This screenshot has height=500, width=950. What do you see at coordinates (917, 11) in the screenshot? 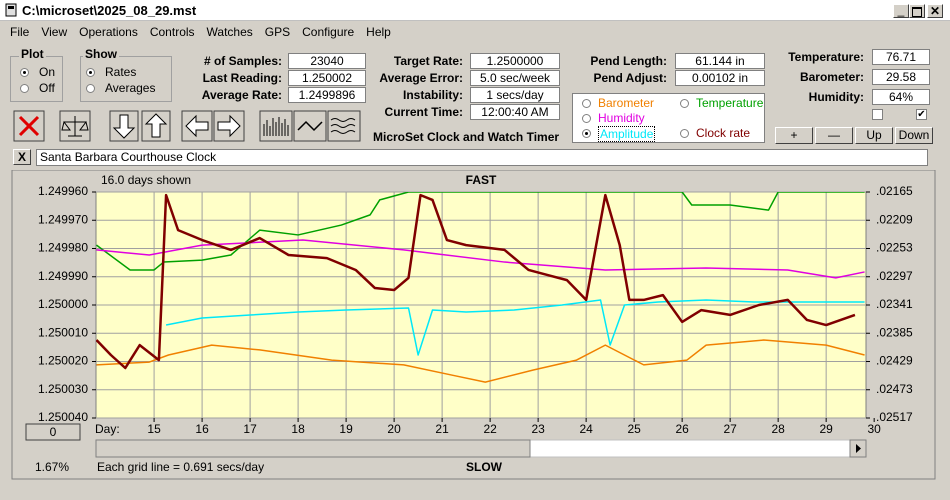
I see `maximize-button` at bounding box center [917, 11].